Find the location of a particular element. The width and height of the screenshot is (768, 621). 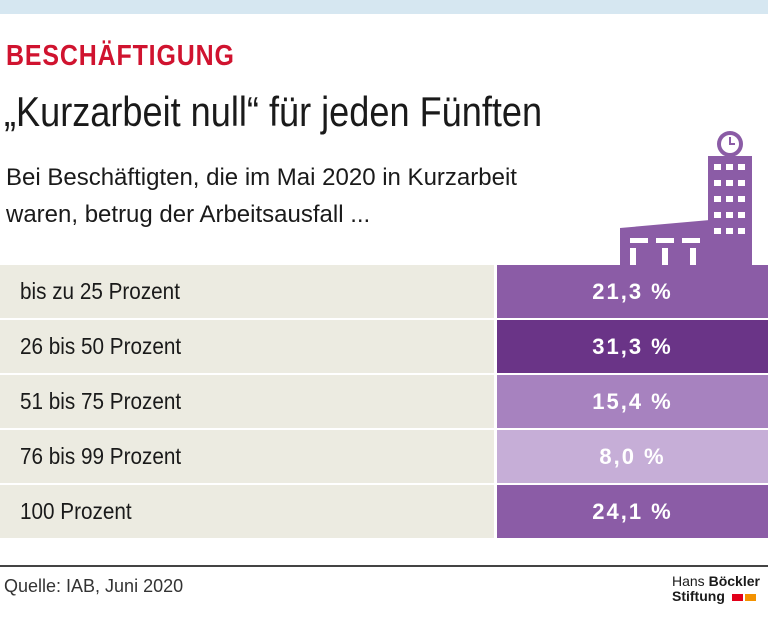

row-label: 51 bis 75 Prozent is located at coordinates (101, 401).